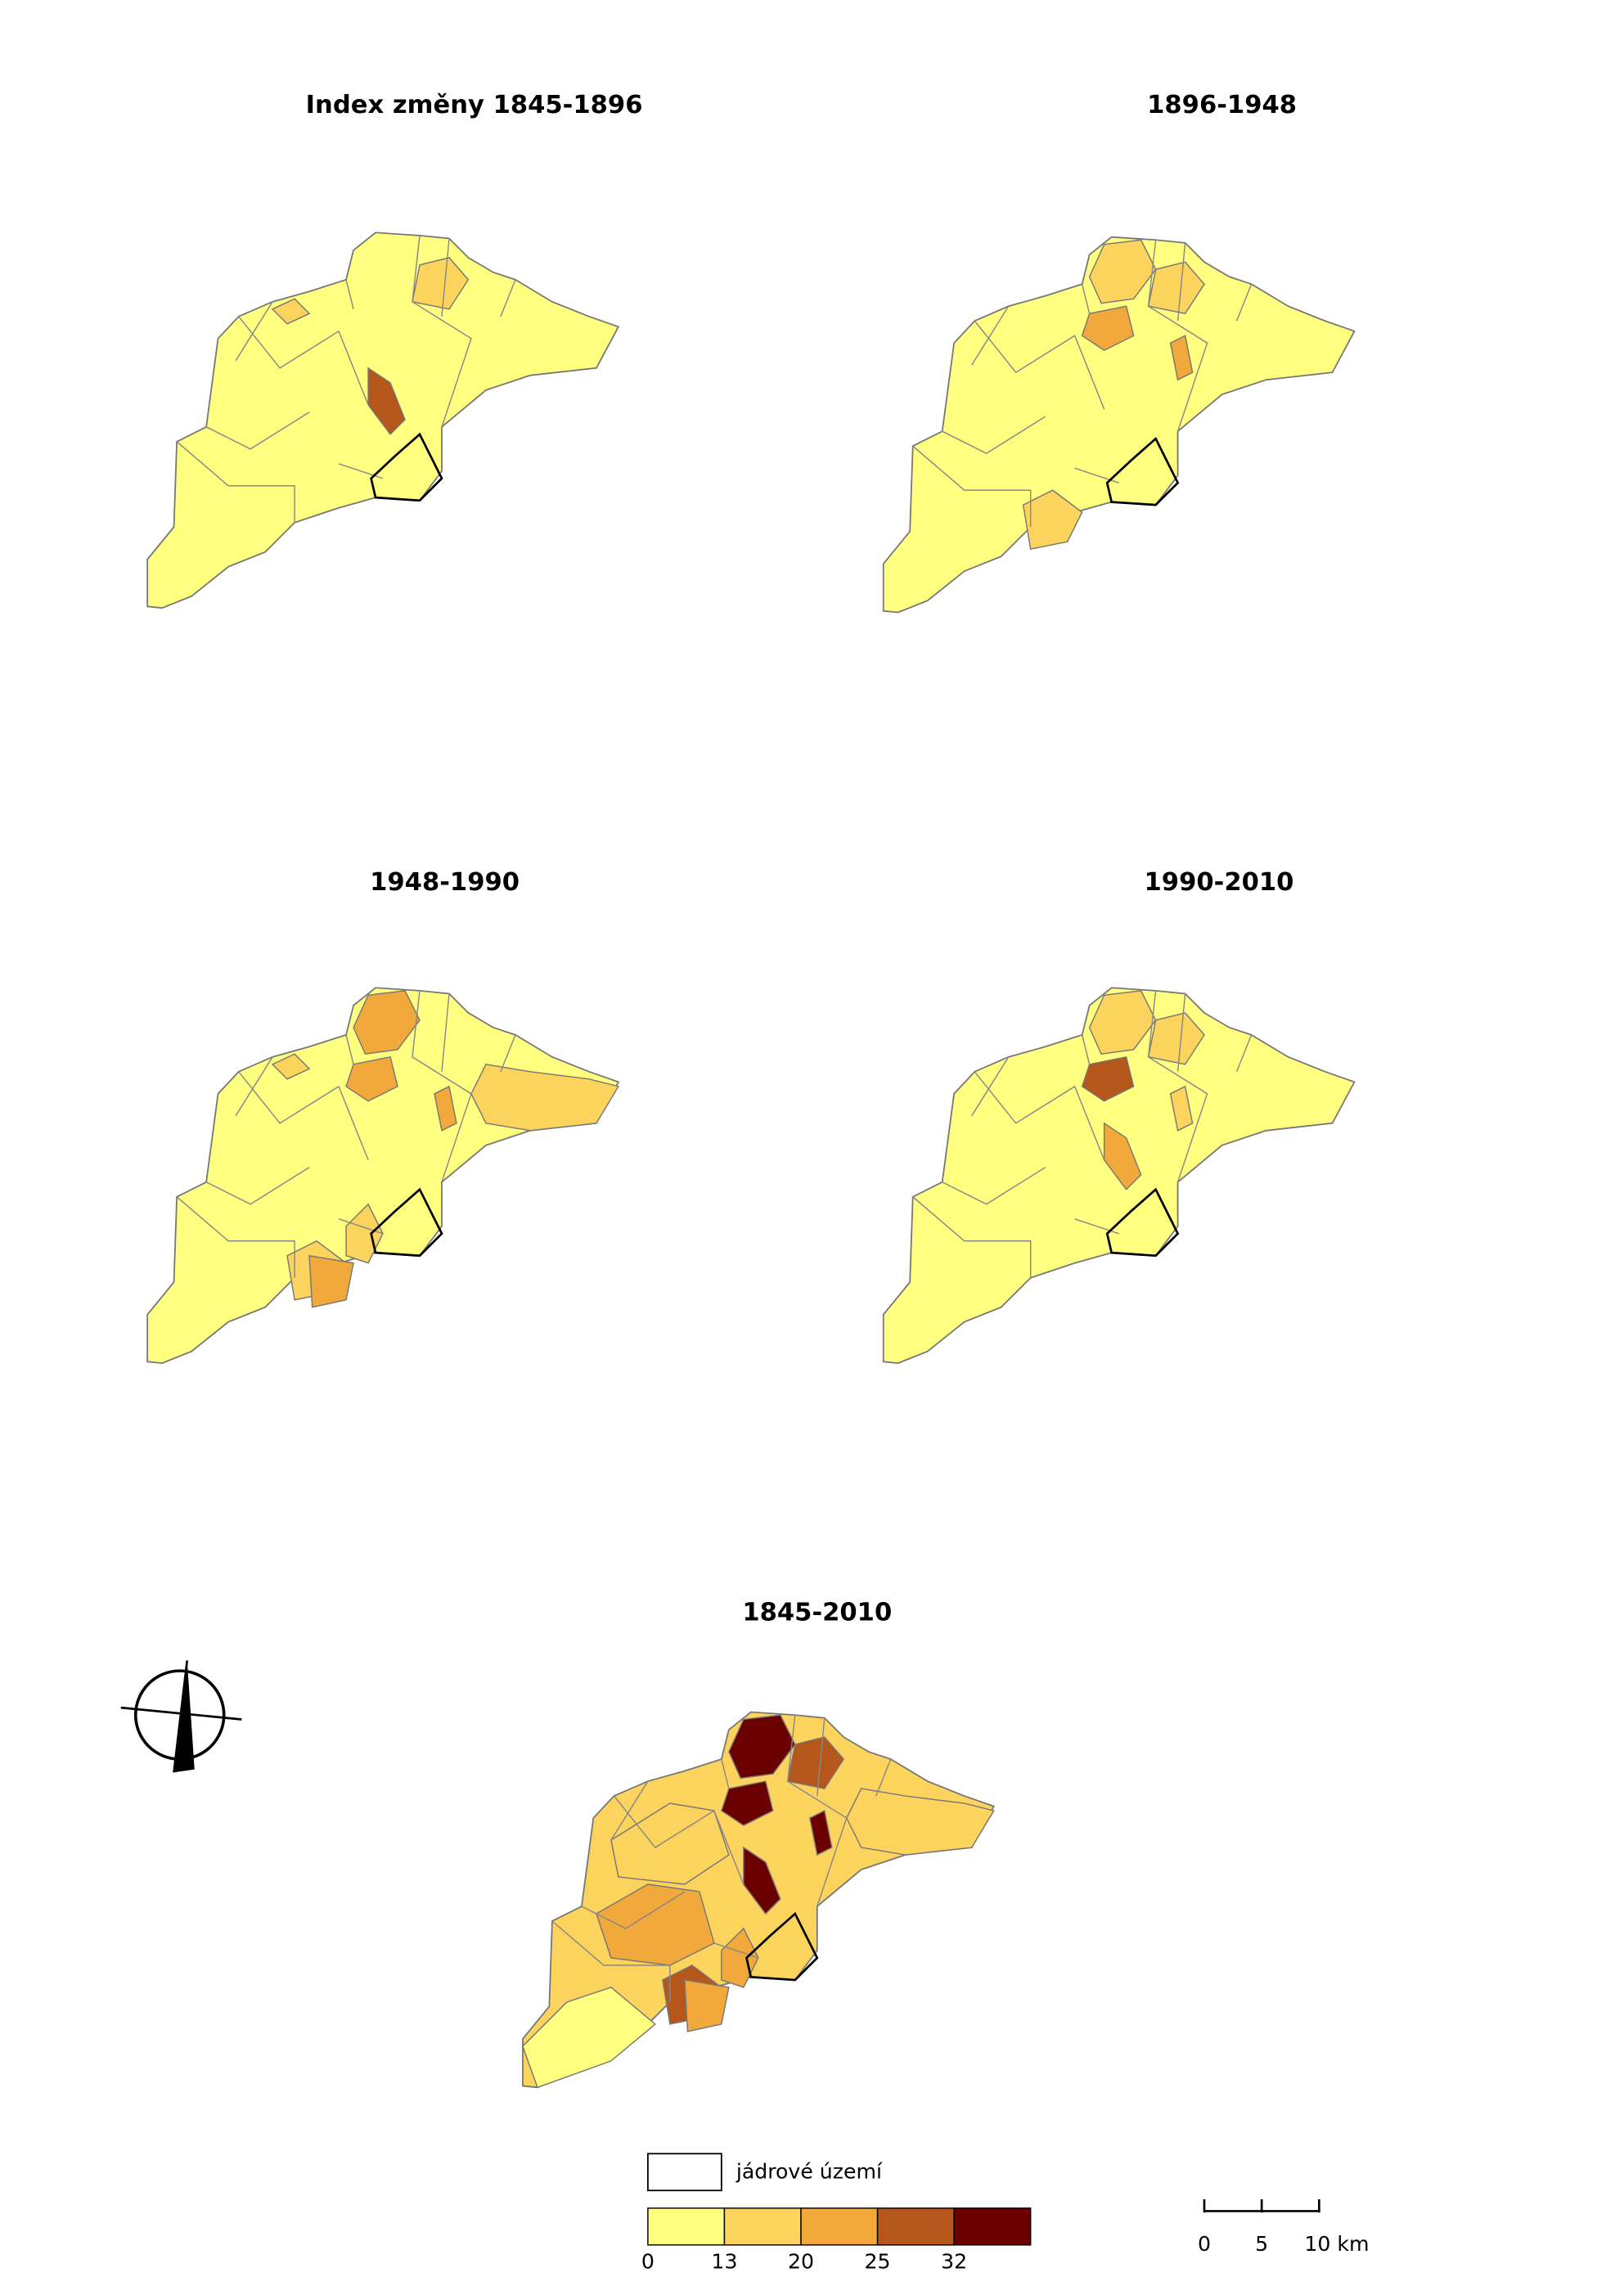  Describe the element at coordinates (1261, 2244) in the screenshot. I see `scale-label: 5` at that location.